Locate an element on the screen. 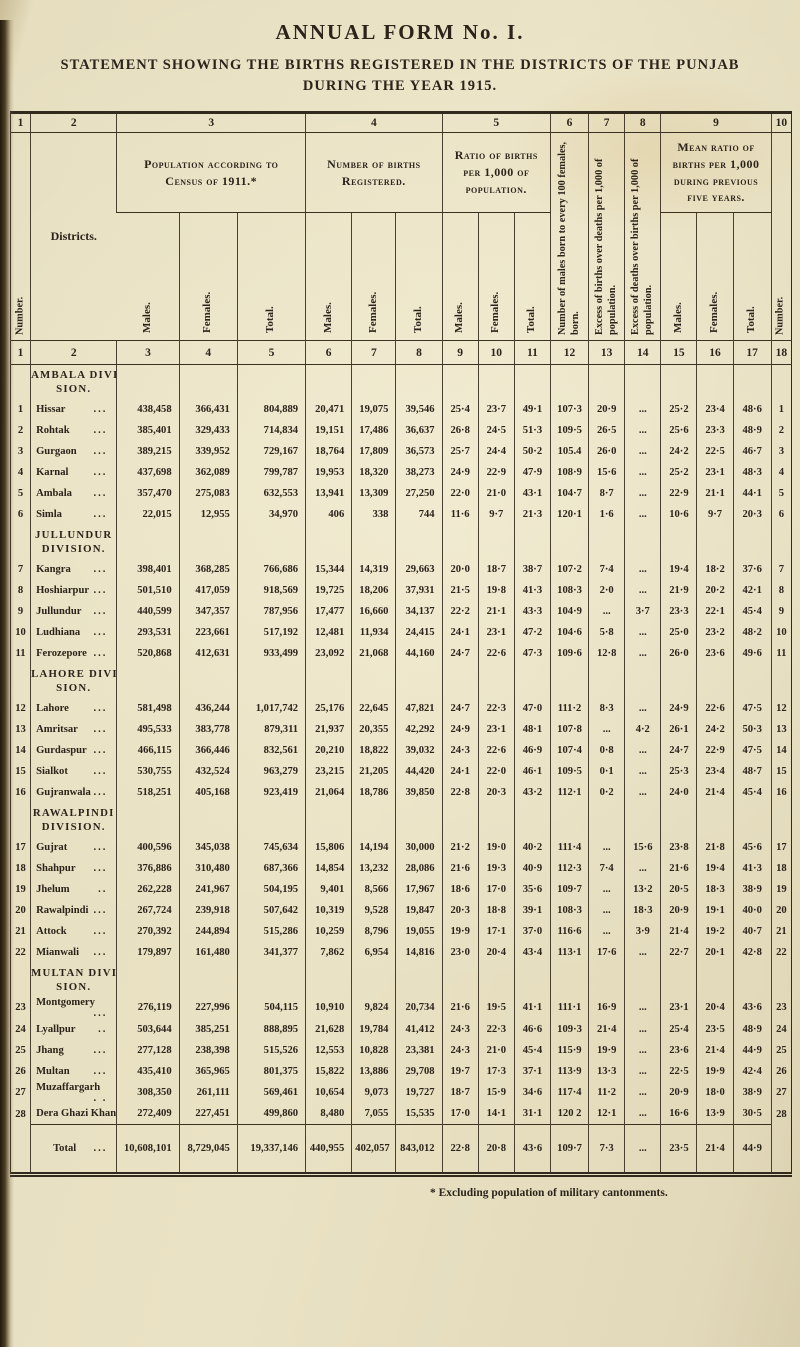 The width and height of the screenshot is (800, 1347). table-cell: 19·4 is located at coordinates (678, 569).